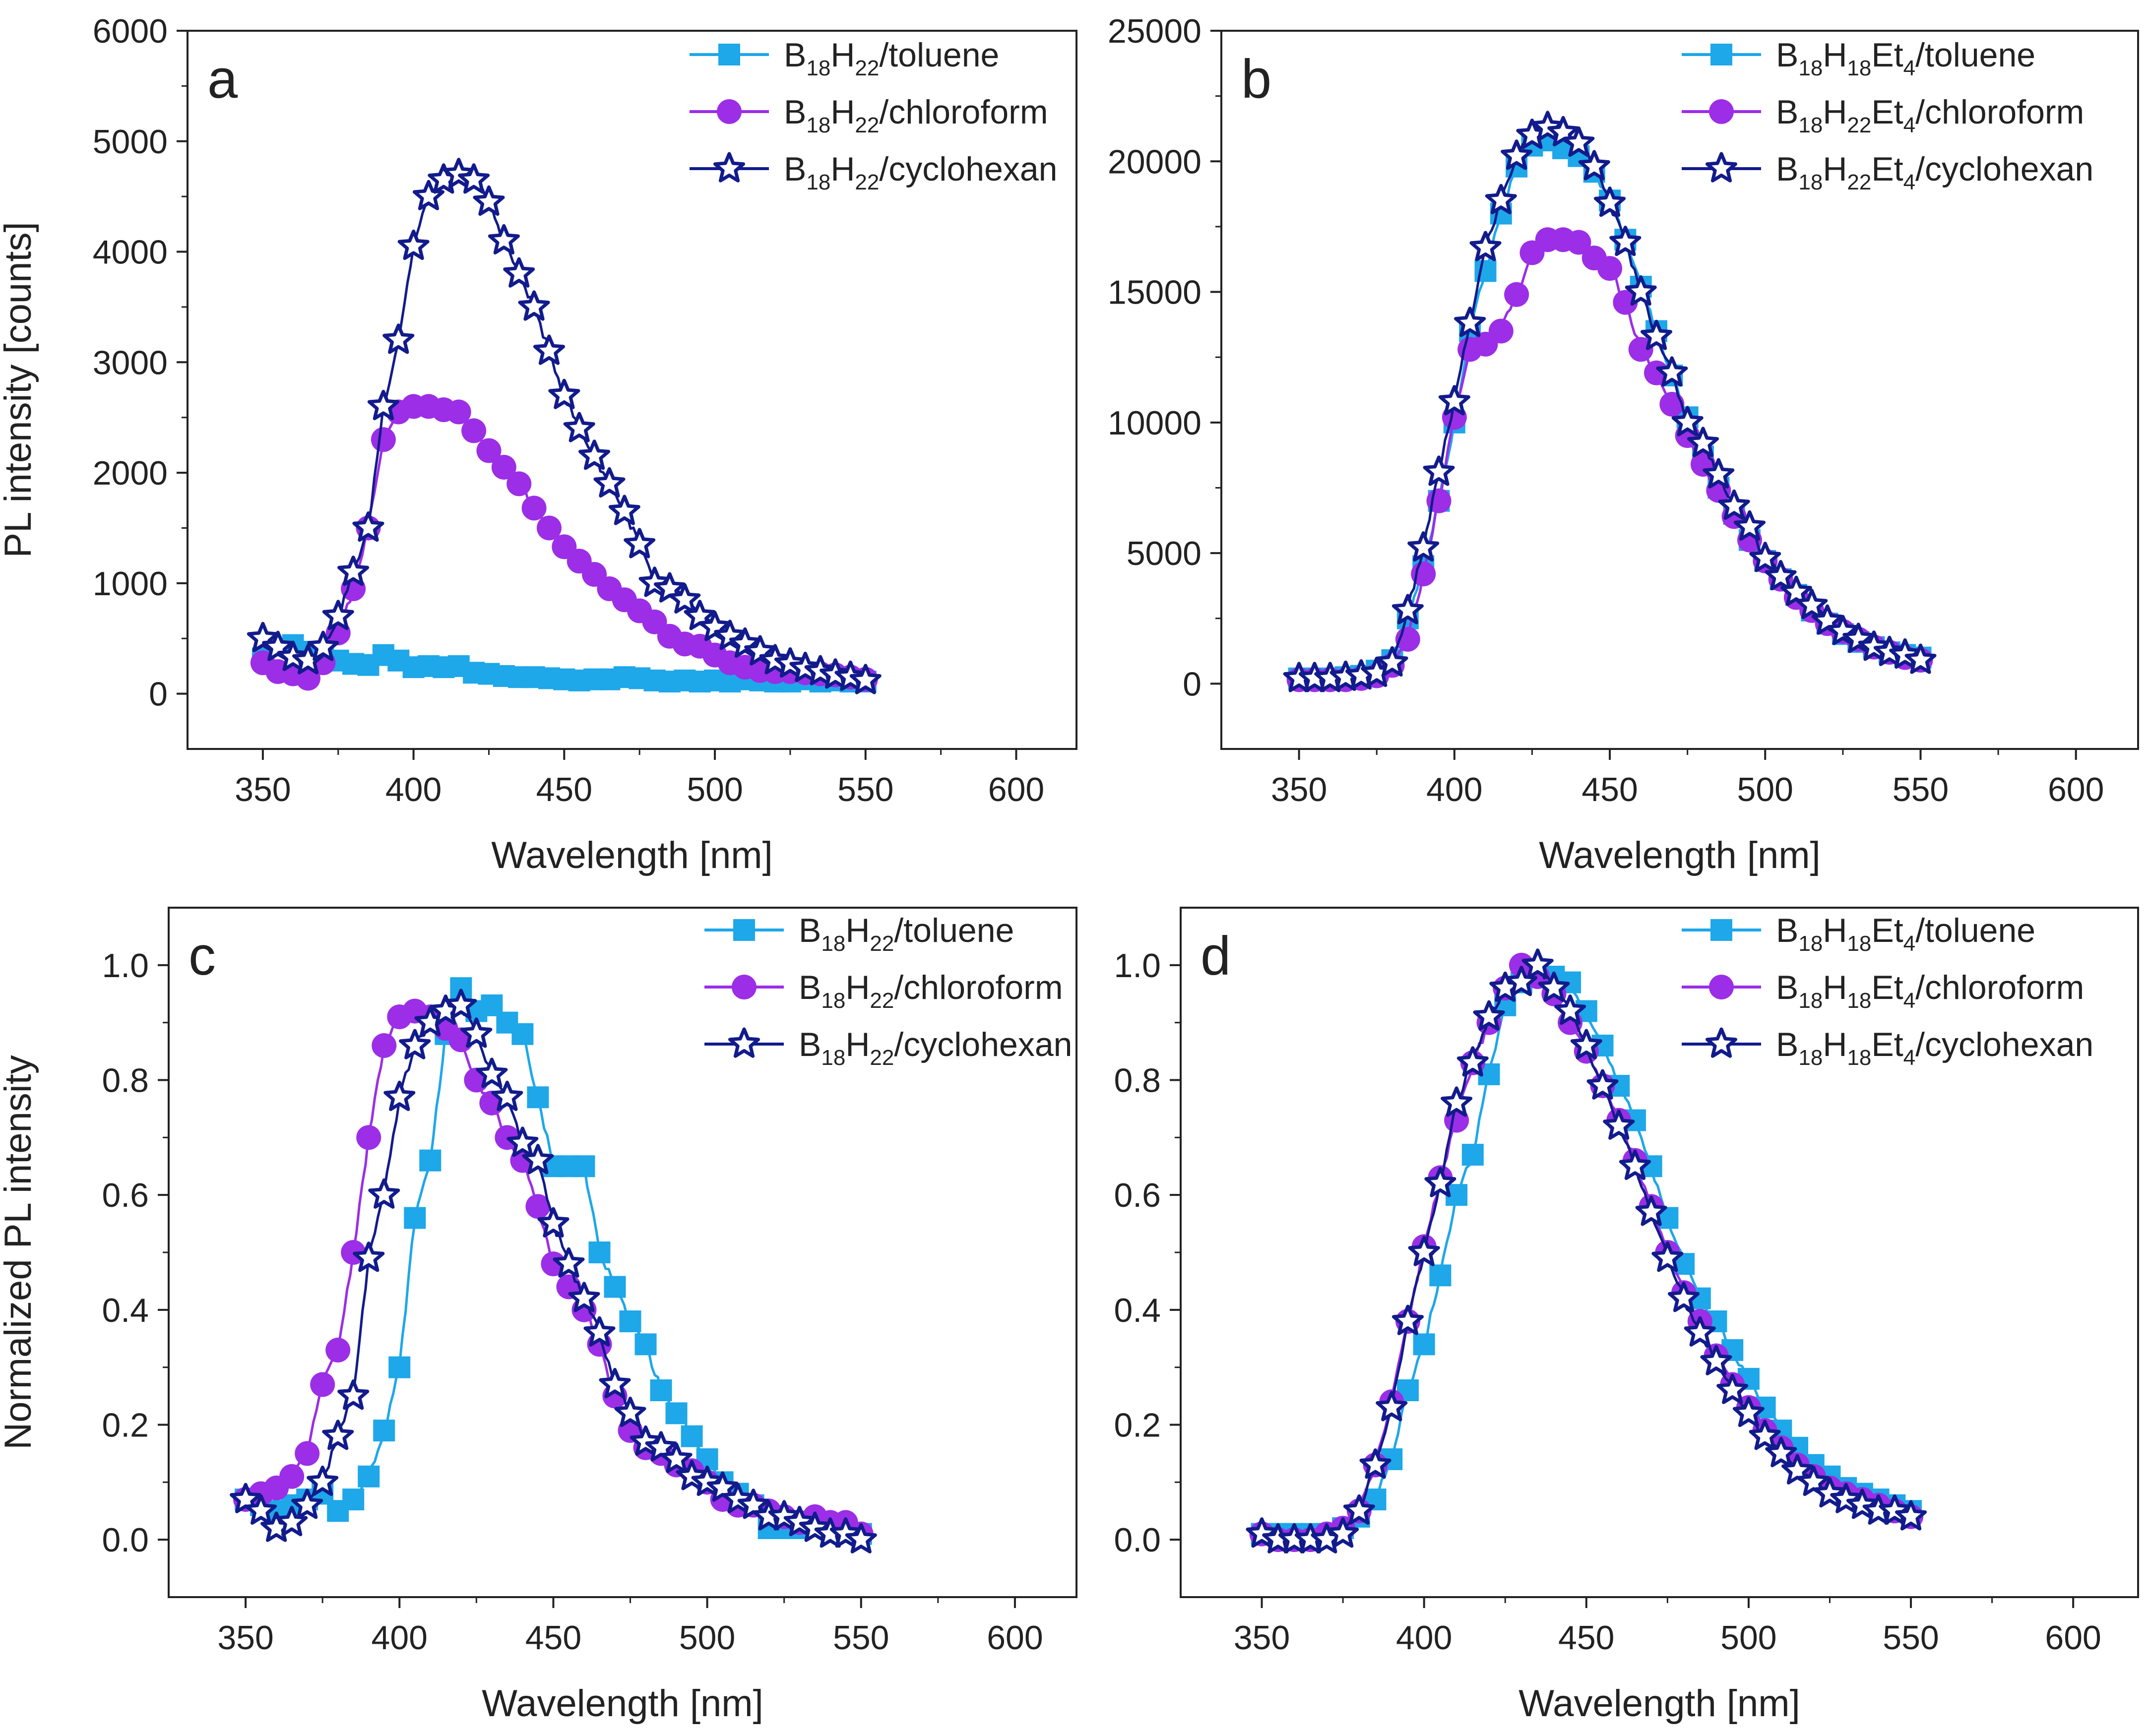 This screenshot has height=1736, width=2149. What do you see at coordinates (130, 142) in the screenshot?
I see `y-tick-label: 5000` at bounding box center [130, 142].